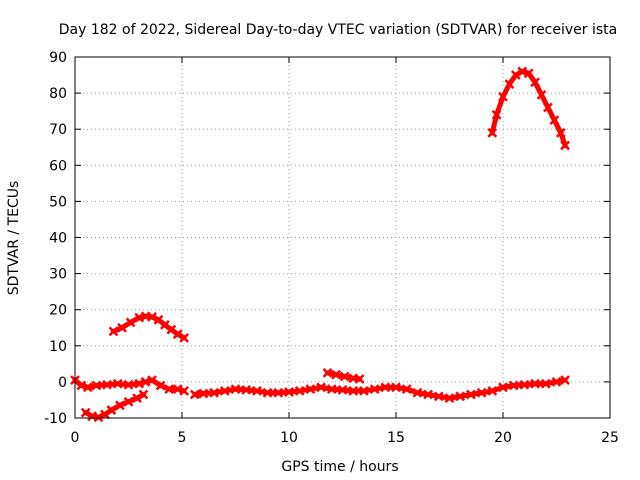 The image size is (640, 480). Describe the element at coordinates (58, 311) in the screenshot. I see `y-tick-label: 20` at that location.